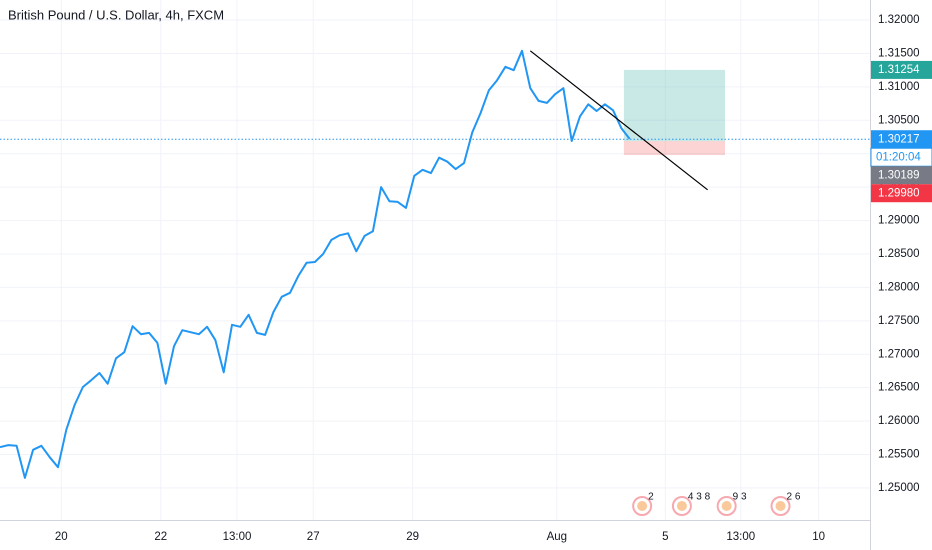 The image size is (932, 550). Describe the element at coordinates (412, 537) in the screenshot. I see `x-tick-label: 29` at that location.